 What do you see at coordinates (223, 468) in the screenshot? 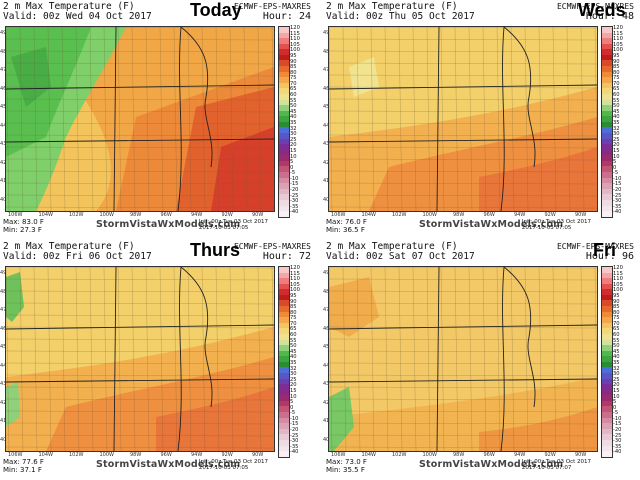
I see `init-timestamp: 2017-10-03 07:05` at bounding box center [223, 468].